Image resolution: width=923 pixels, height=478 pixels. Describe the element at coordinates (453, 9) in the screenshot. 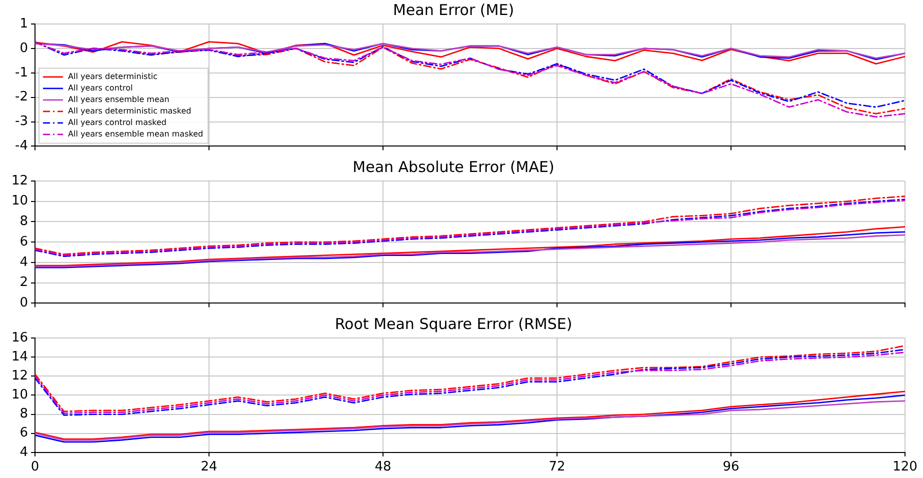

I see `chart-title: Mean Error (ME)` at that location.